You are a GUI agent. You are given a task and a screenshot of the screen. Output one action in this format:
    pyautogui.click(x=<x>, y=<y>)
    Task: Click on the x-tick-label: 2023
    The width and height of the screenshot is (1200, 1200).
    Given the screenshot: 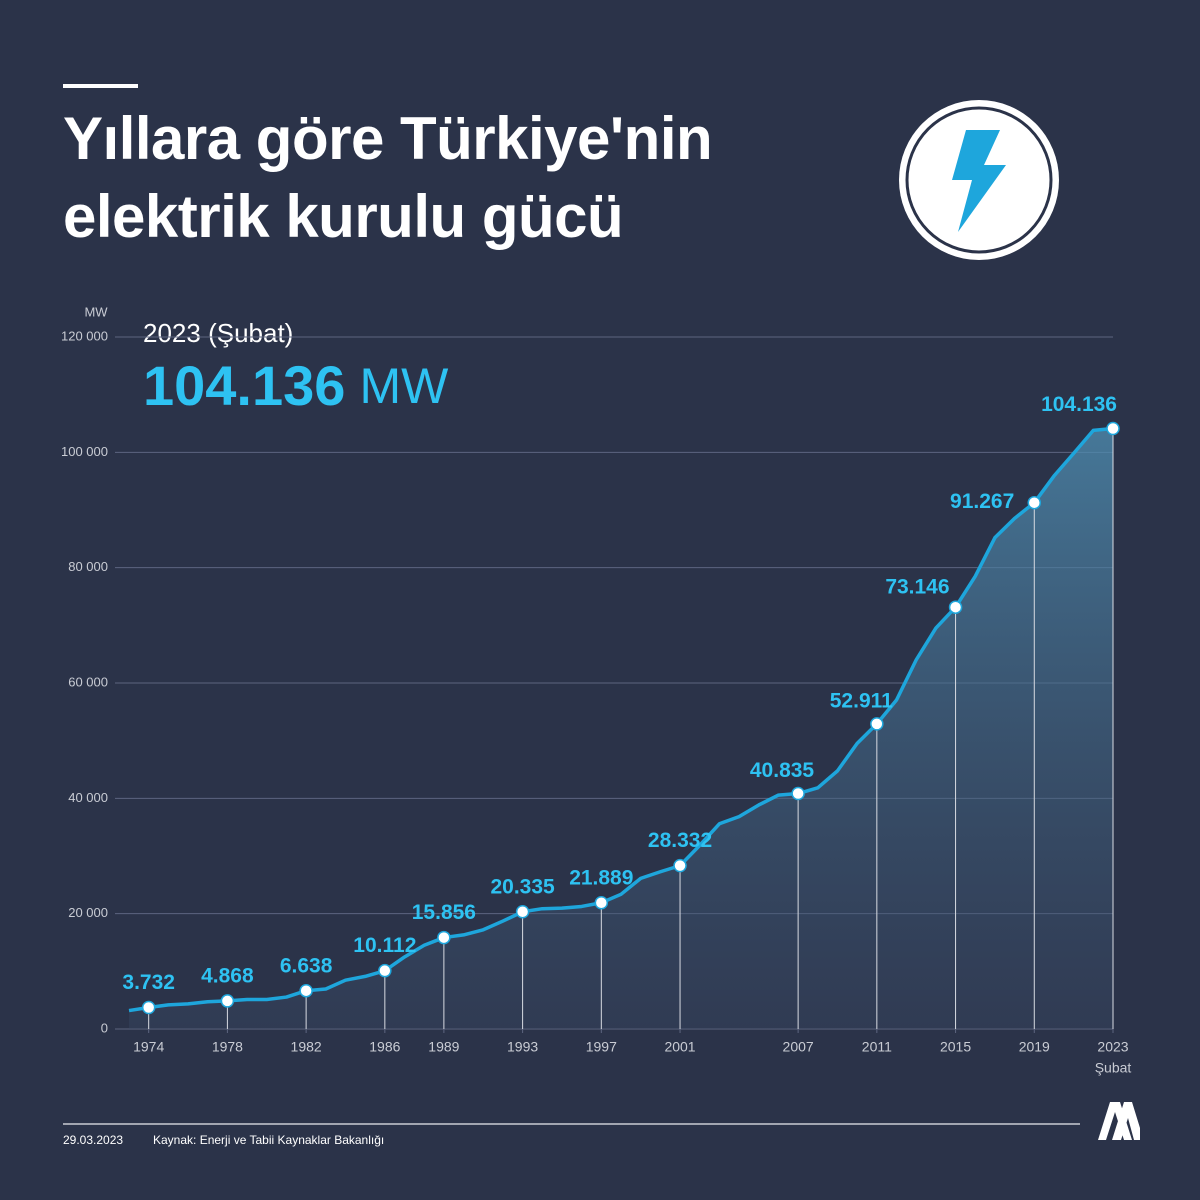 What is the action you would take?
    pyautogui.click(x=1112, y=1047)
    